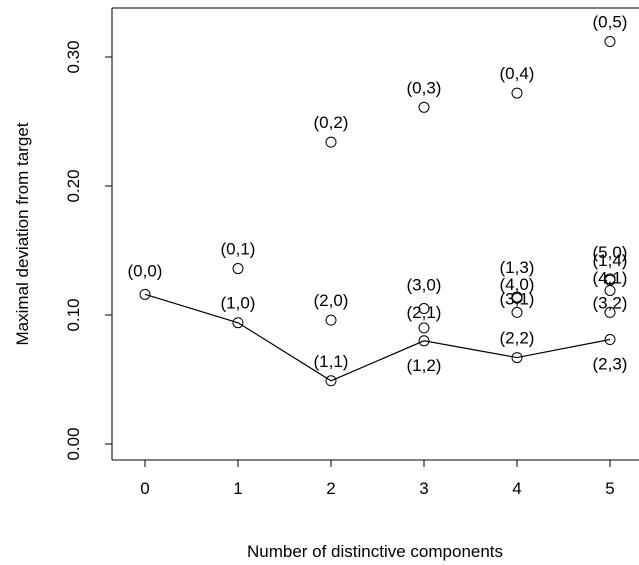  Describe the element at coordinates (609, 488) in the screenshot. I see `x-tick-label: 5` at that location.